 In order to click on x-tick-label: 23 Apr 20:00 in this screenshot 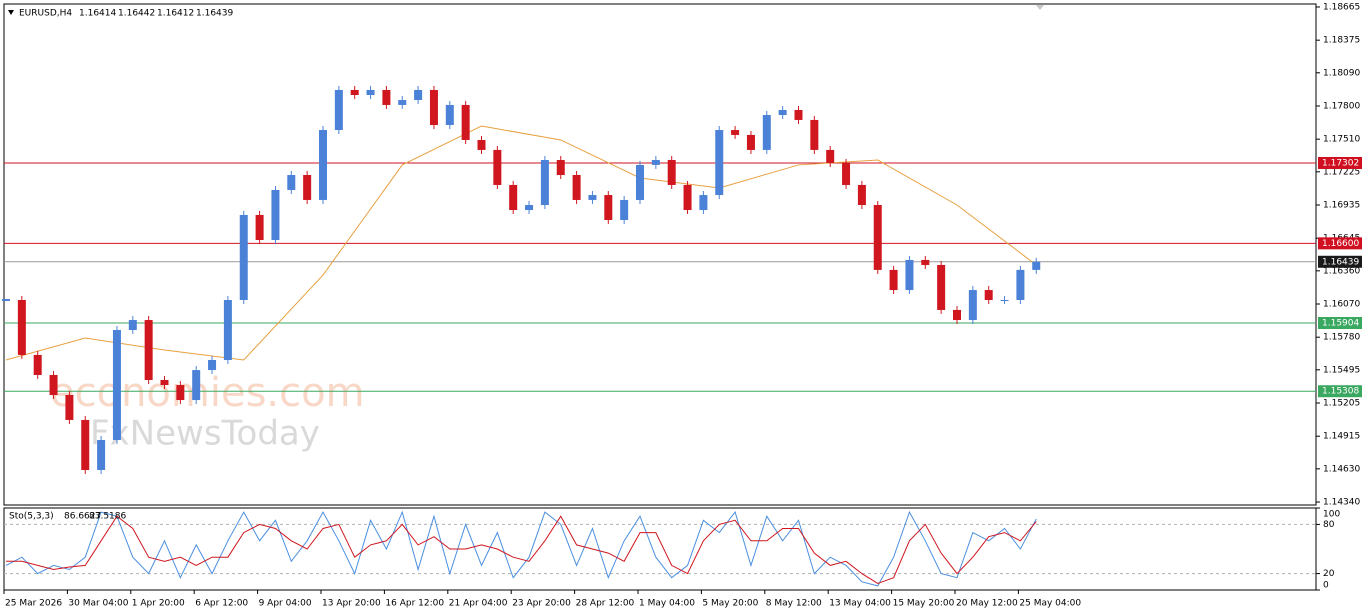, I will do `click(541, 604)`.